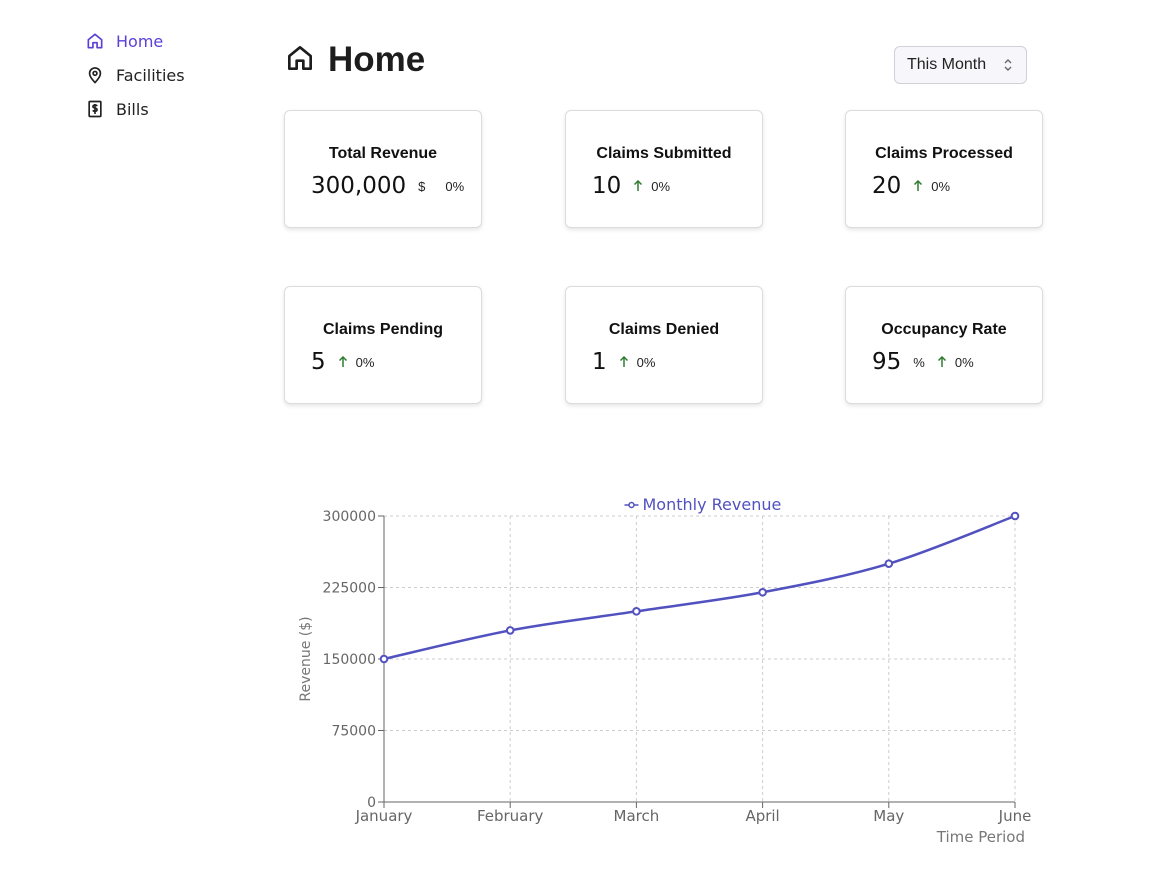 This screenshot has height=893, width=1162. What do you see at coordinates (384, 816) in the screenshot?
I see `x-tick-label: January` at bounding box center [384, 816].